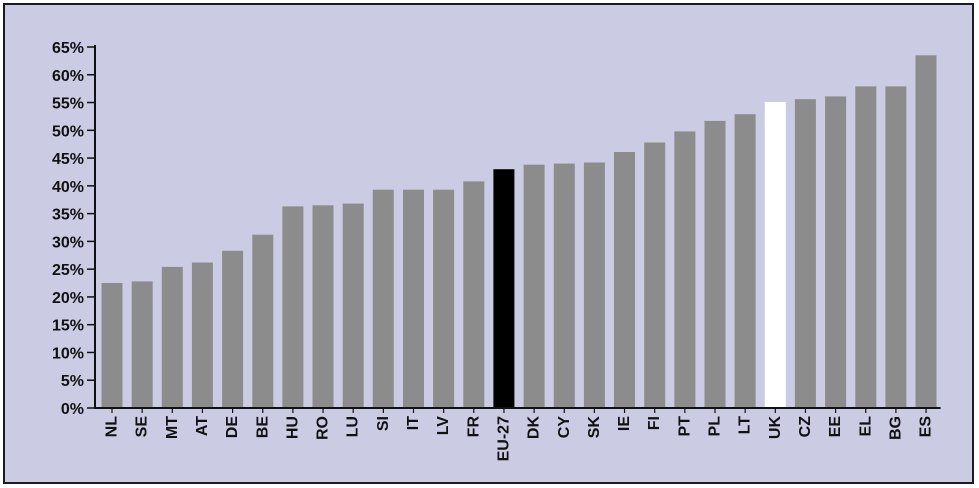 This screenshot has width=979, height=488. What do you see at coordinates (323, 306) in the screenshot?
I see `bar-ro` at bounding box center [323, 306].